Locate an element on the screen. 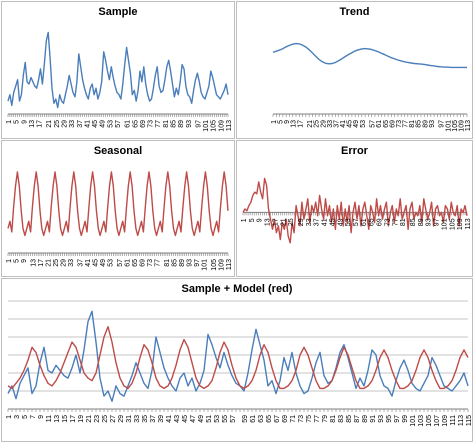  chart-title: Sample + Model (red) is located at coordinates (237, 289).